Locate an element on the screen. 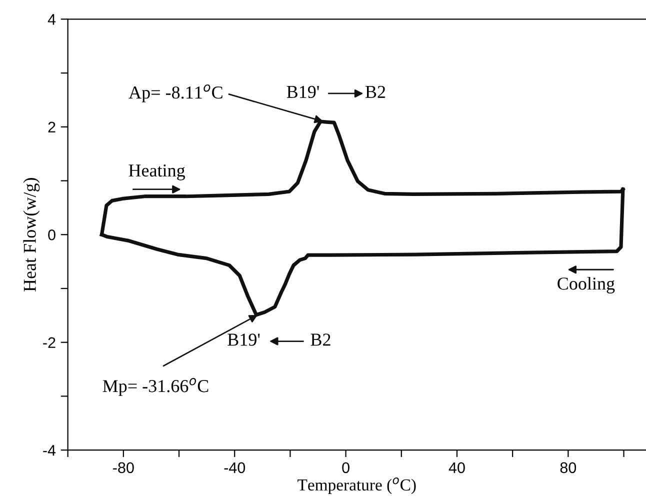 This screenshot has width=646, height=504. annotation: Cooling is located at coordinates (586, 285).